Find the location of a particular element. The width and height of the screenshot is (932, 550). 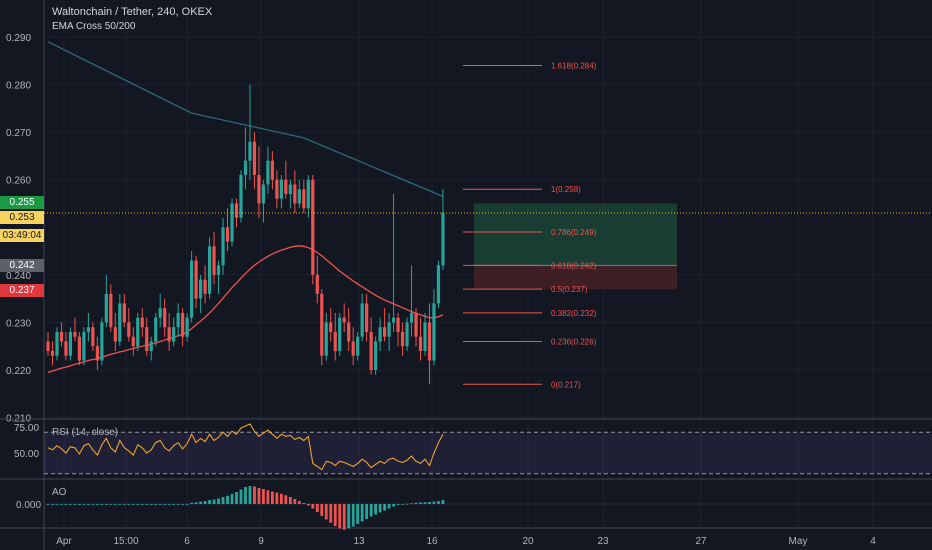

price-tag-mid: 0.242 is located at coordinates (22, 265).